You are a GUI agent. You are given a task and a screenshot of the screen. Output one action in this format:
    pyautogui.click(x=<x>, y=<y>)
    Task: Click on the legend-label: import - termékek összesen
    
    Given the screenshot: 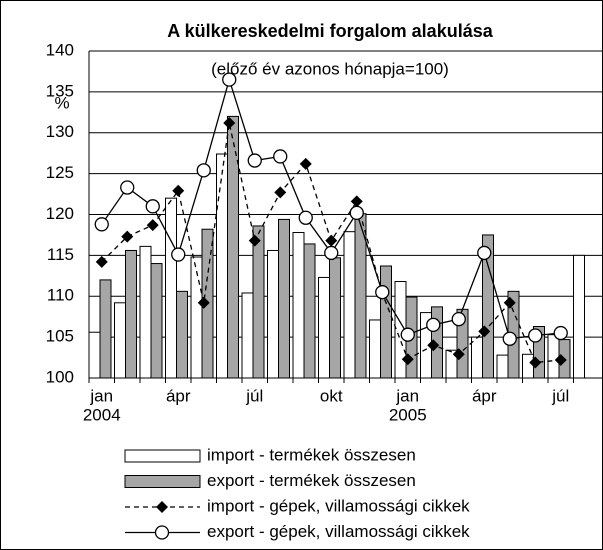 What is the action you would take?
    pyautogui.click(x=311, y=454)
    